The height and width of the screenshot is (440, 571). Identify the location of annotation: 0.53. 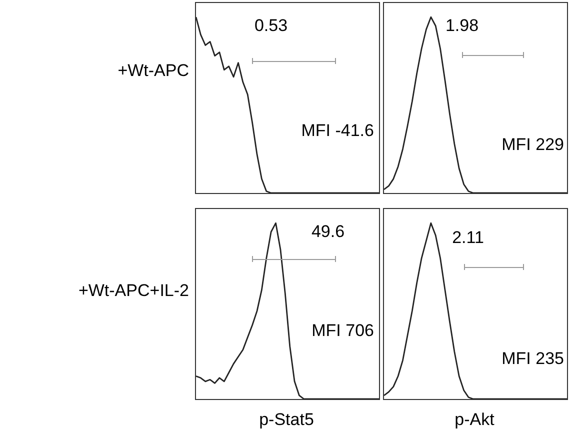
(271, 26).